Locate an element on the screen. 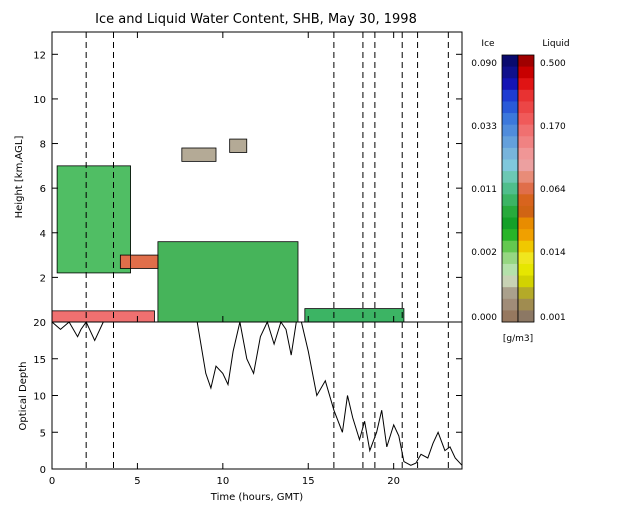  colorbar-liquid-scale is located at coordinates (526, 188).